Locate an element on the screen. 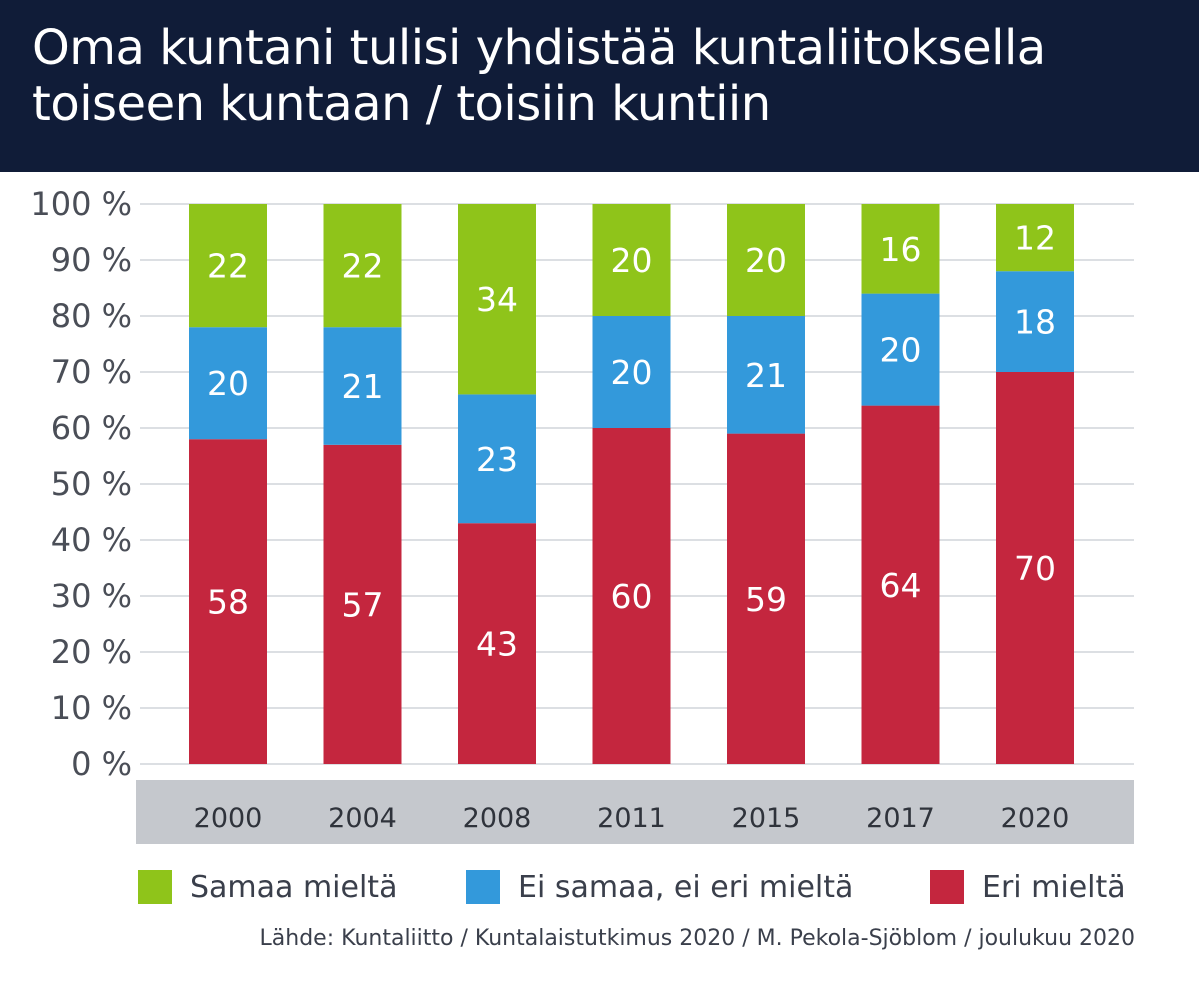 The width and height of the screenshot is (1199, 992). bar-value-label: 23 is located at coordinates (497, 459).